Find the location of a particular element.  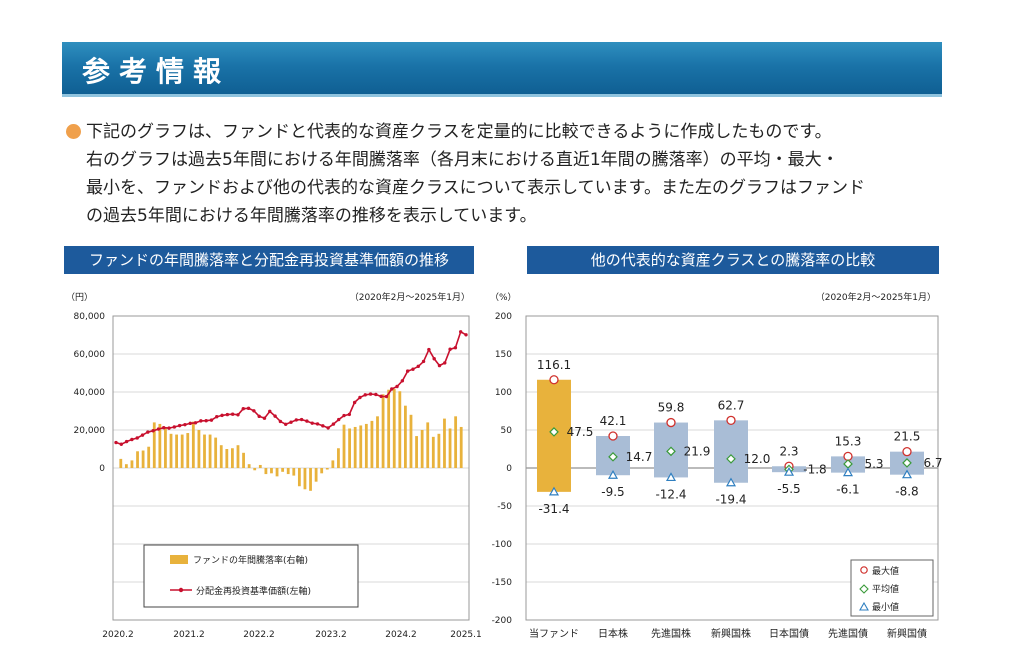

left-y-tick: 60,000 is located at coordinates (90, 355).